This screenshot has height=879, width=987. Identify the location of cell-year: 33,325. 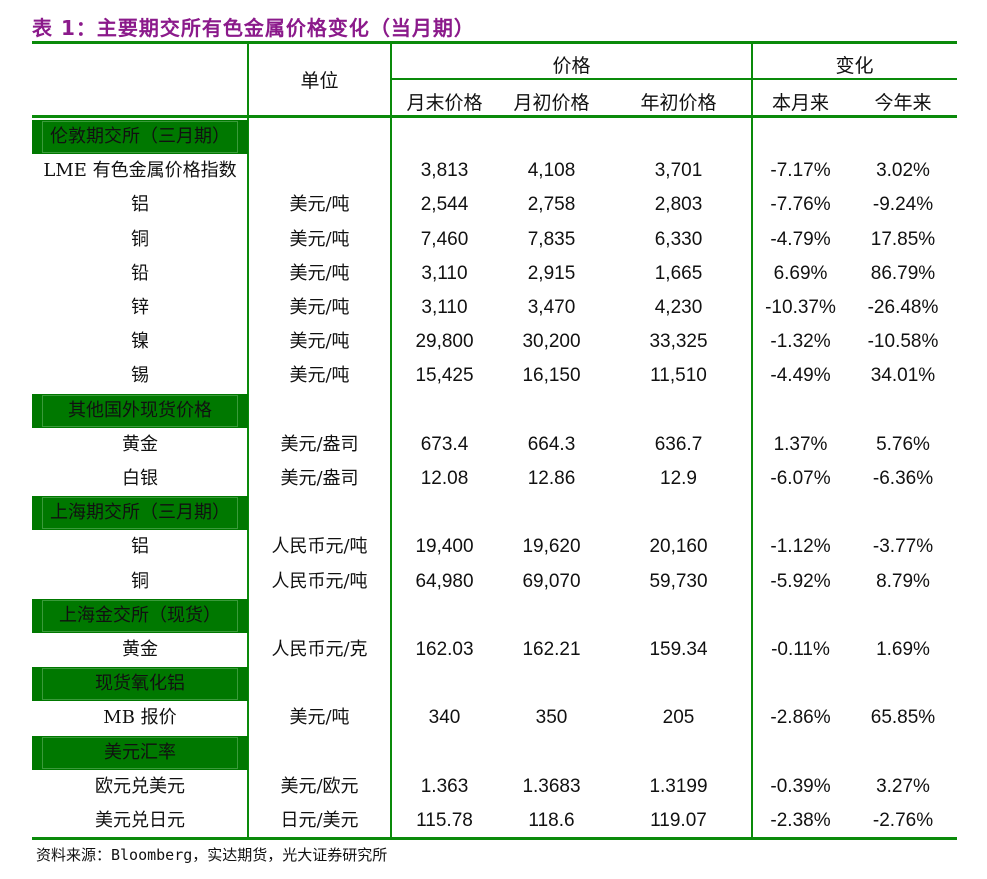
(678, 342).